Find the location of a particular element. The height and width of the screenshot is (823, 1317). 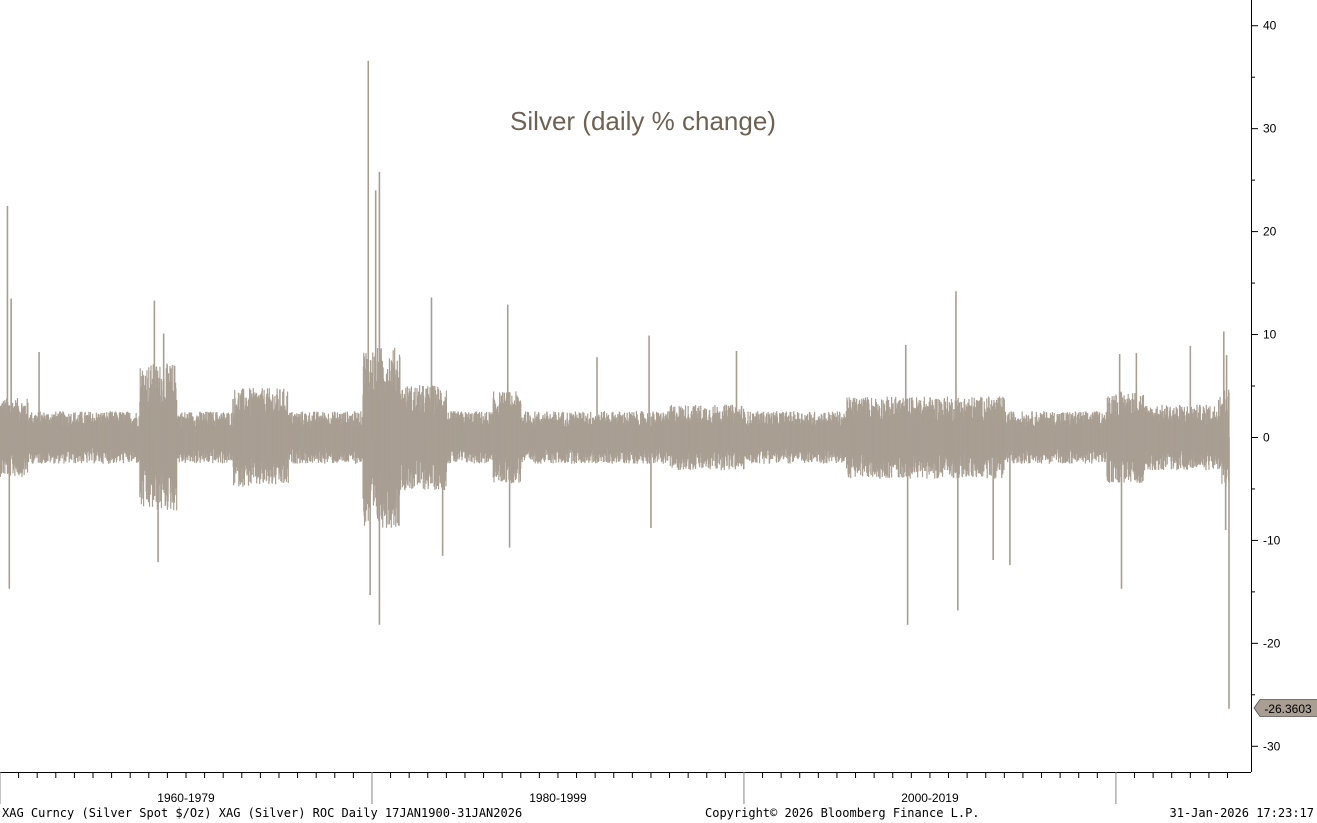

y-tick-label: 40 is located at coordinates (1270, 26).